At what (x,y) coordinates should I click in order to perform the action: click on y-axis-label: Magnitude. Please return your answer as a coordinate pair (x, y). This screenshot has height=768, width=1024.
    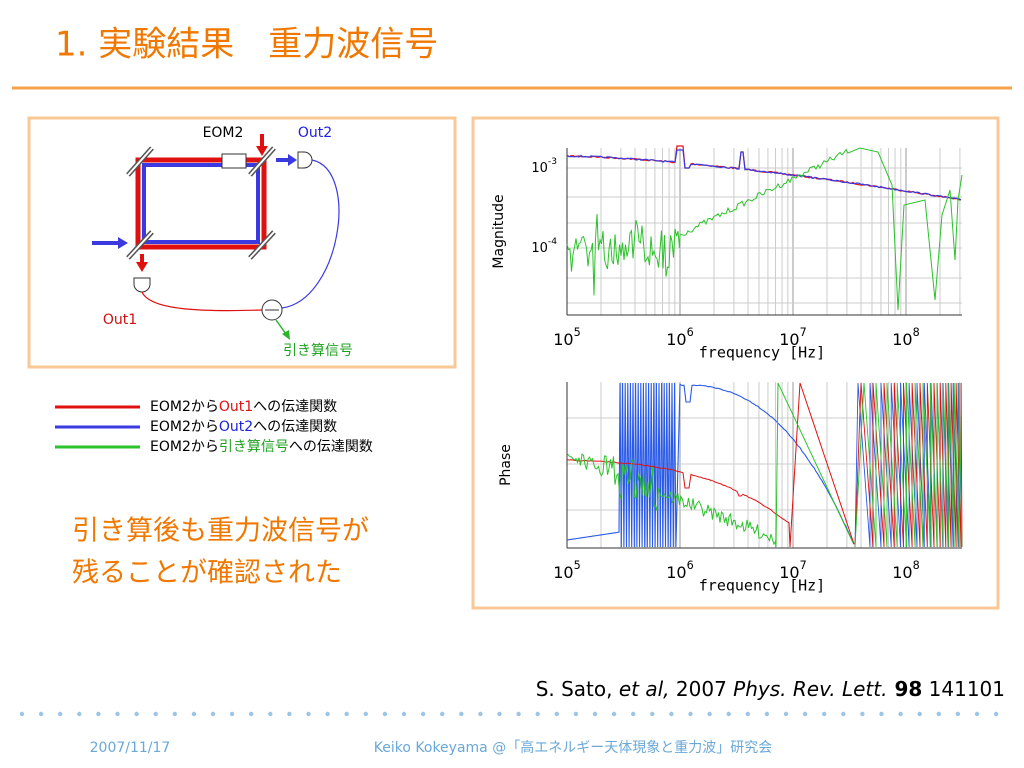
    Looking at the image, I should click on (499, 231).